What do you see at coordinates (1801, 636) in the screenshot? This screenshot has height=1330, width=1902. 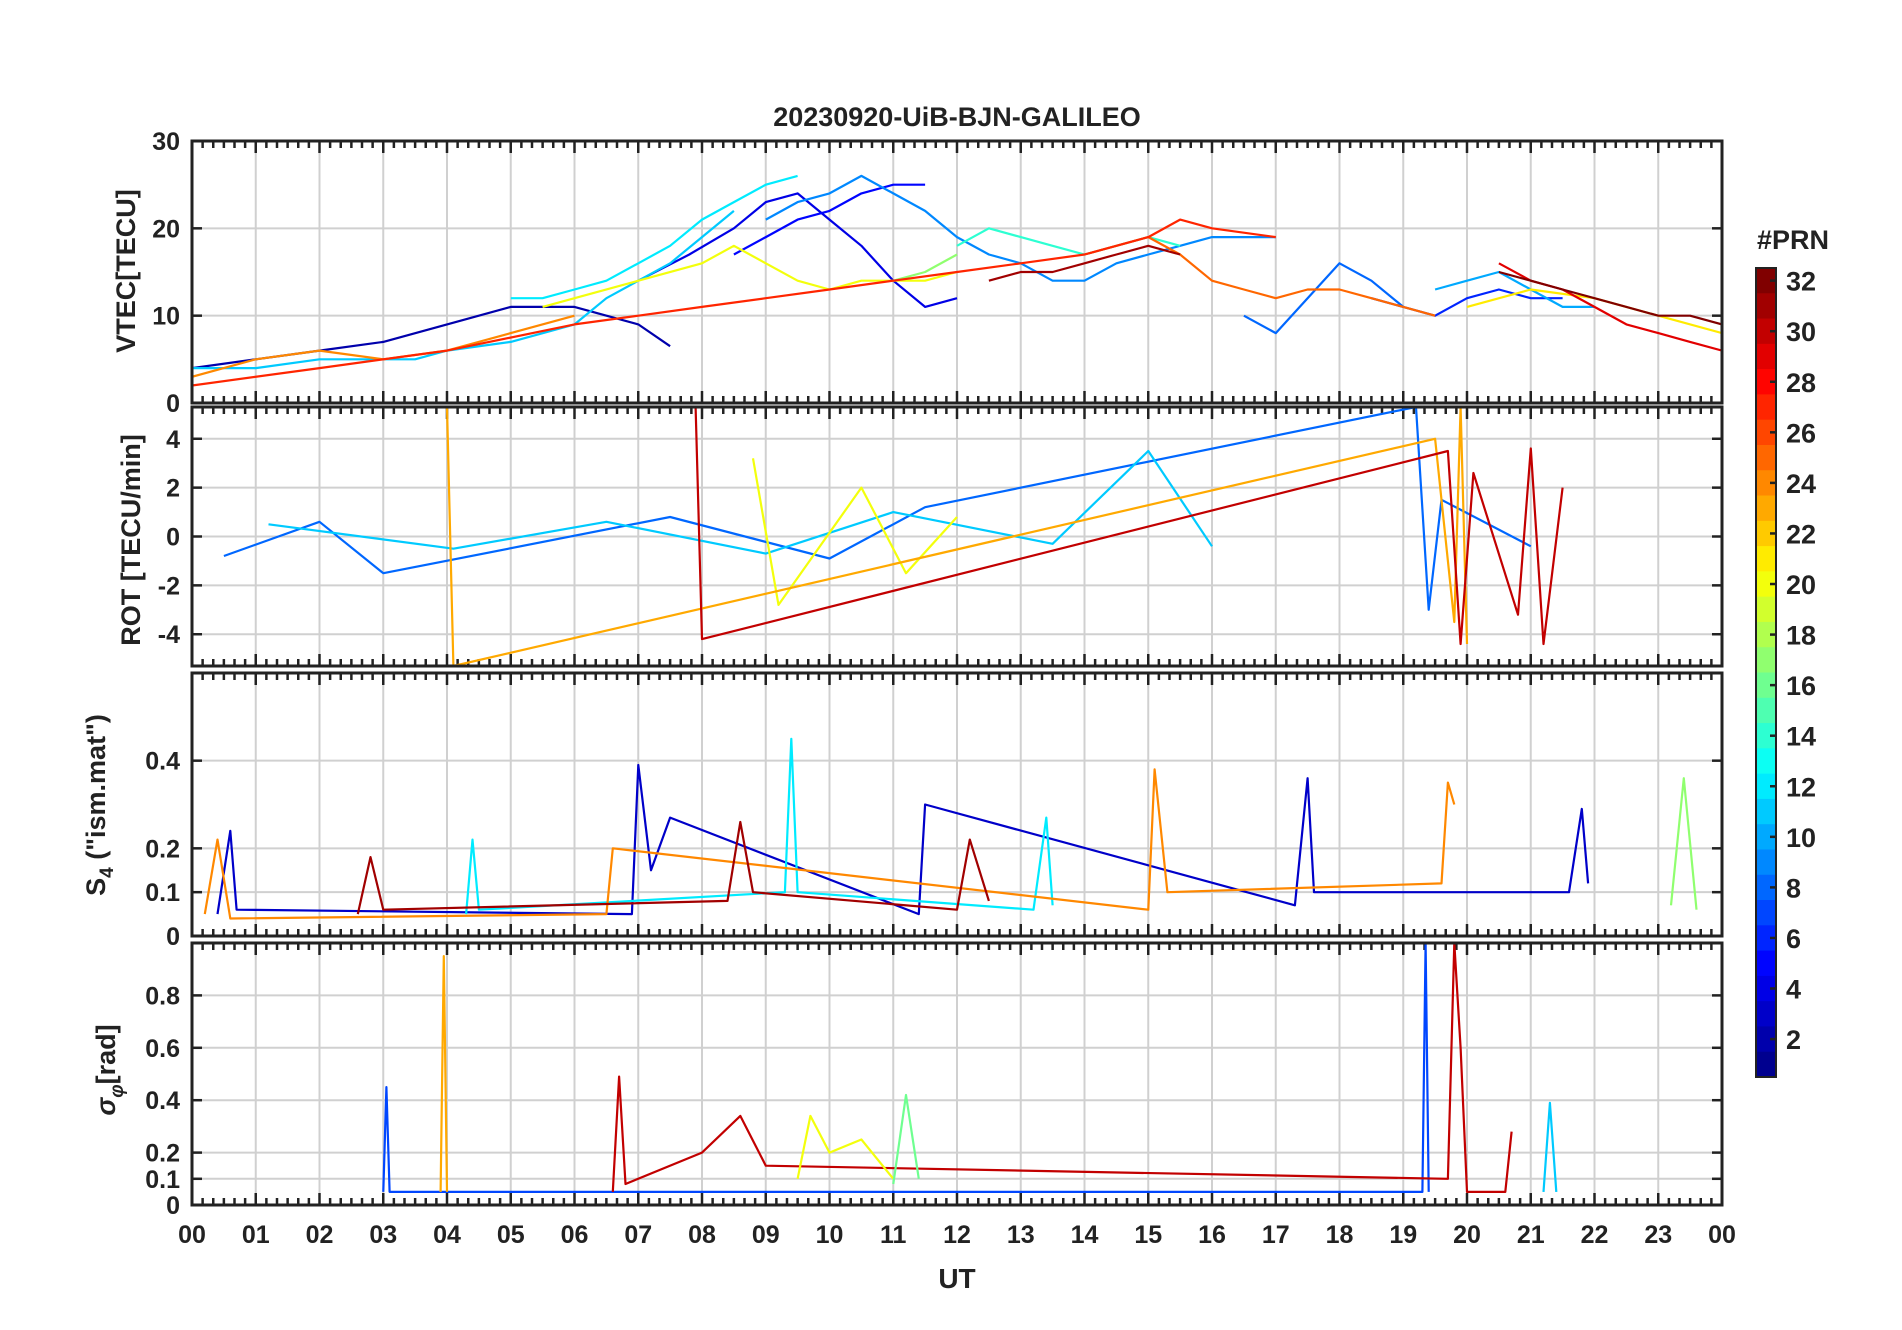 I see `colorbar-tick-label: 18` at bounding box center [1801, 636].